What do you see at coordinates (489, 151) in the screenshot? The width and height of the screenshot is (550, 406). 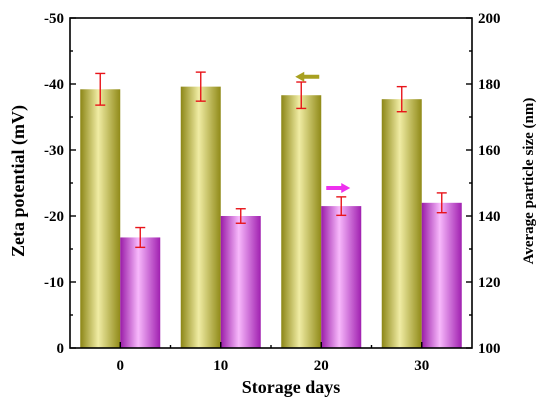 I see `right-tick-label: 160` at bounding box center [489, 151].